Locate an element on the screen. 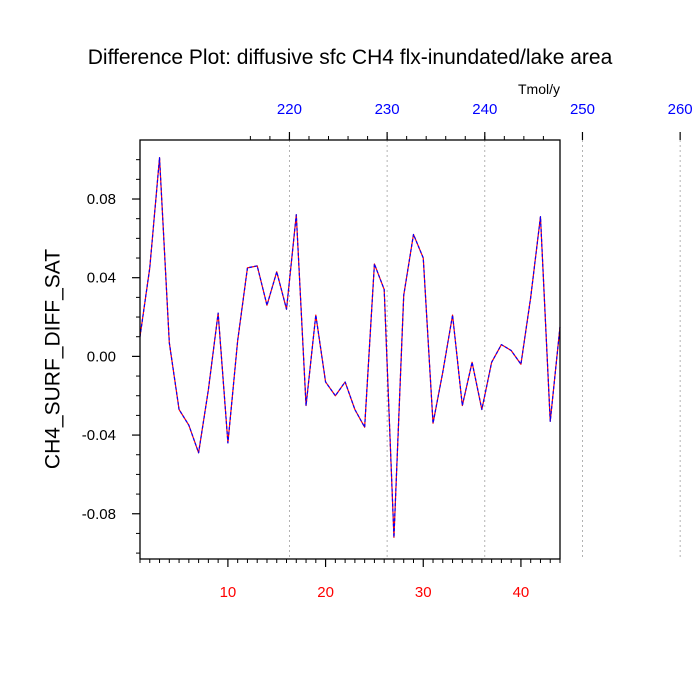 This screenshot has height=700, width=700. x-tick-label: 40 is located at coordinates (521, 592).